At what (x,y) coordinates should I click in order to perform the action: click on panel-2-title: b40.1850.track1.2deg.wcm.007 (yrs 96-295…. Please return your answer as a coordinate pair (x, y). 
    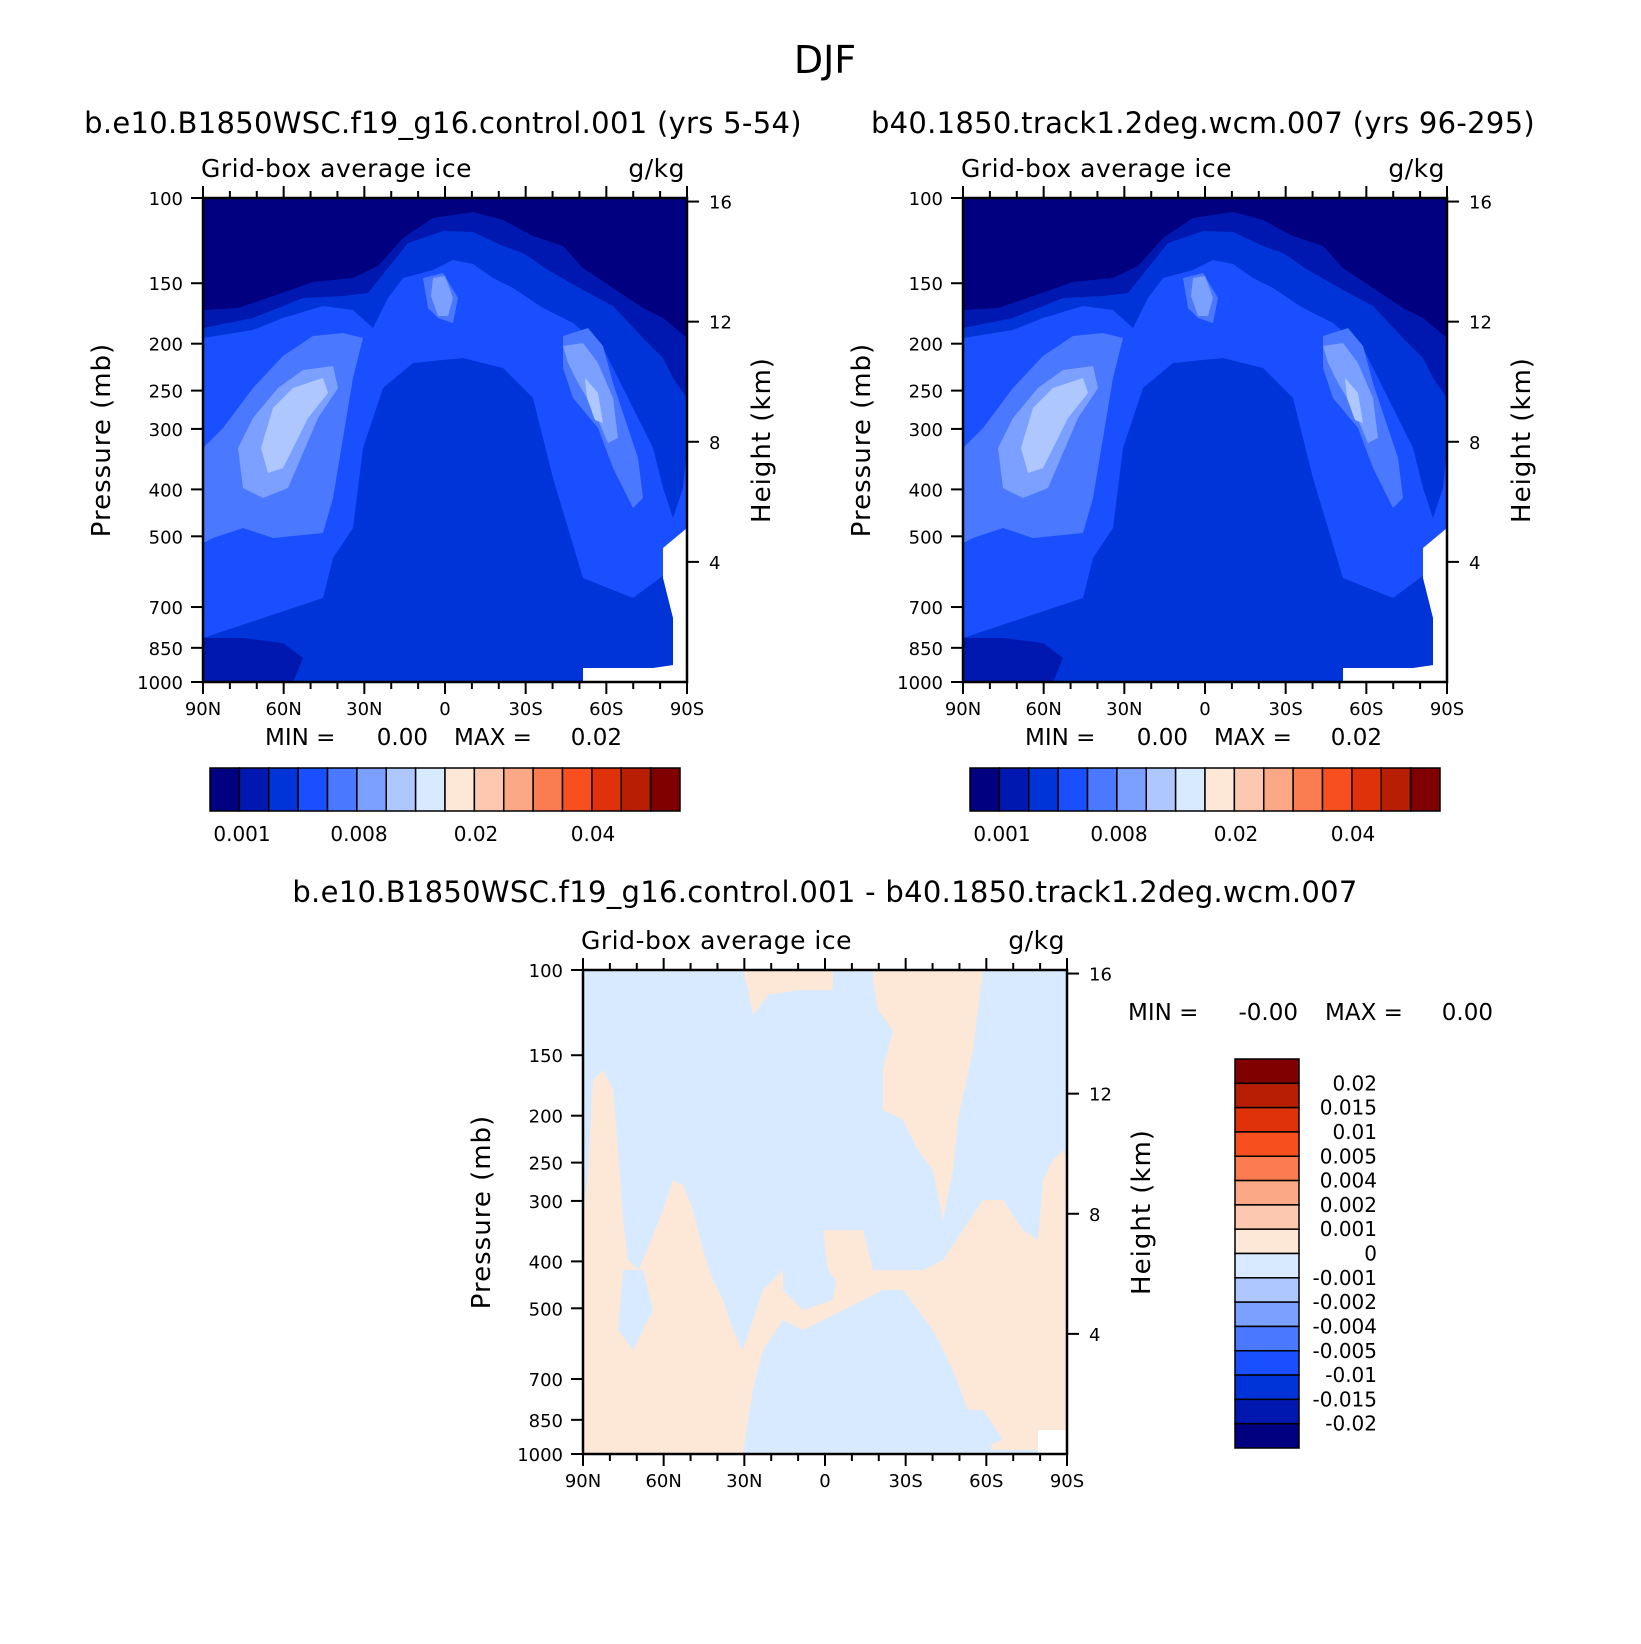
    Looking at the image, I should click on (1203, 123).